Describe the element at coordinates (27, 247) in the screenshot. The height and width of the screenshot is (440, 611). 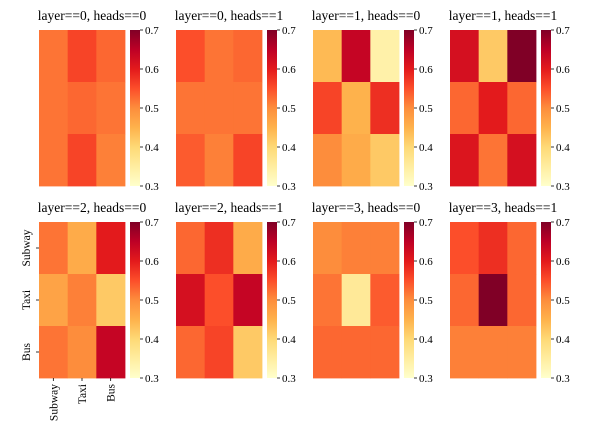
I see `row-label: Subway` at that location.